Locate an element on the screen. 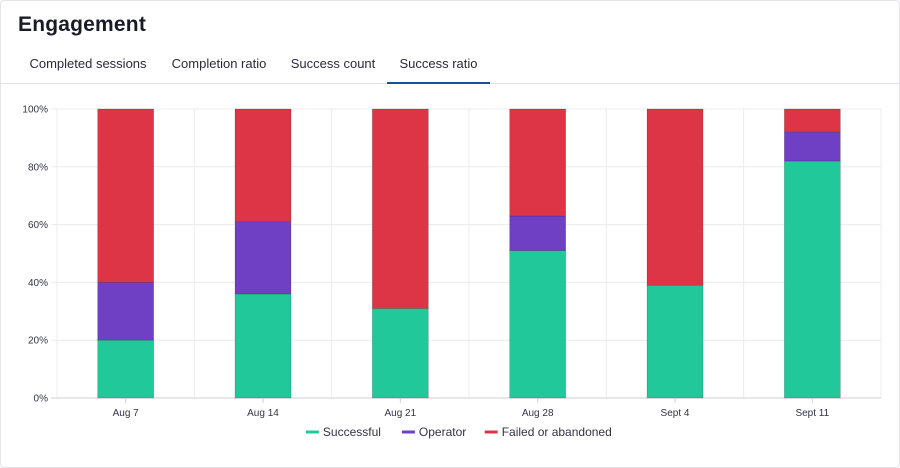 The width and height of the screenshot is (900, 468). card-title: Engagement is located at coordinates (82, 24).